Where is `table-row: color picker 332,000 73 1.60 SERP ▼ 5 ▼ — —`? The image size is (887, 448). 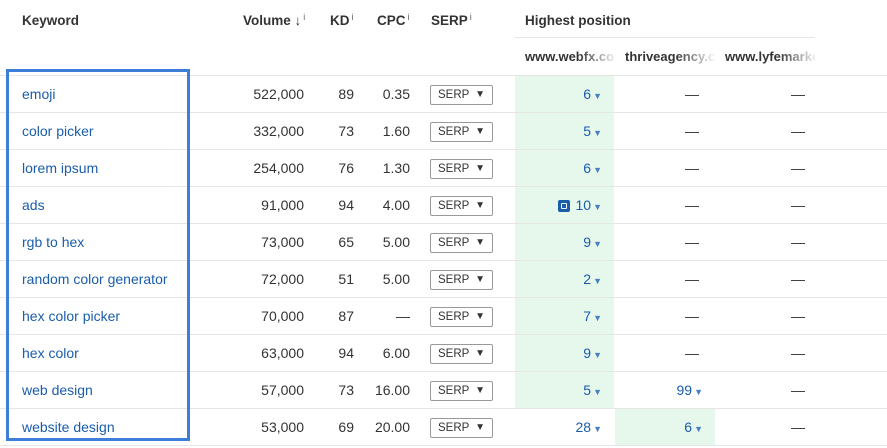
table-row: color picker 332,000 73 1.60 SERP ▼ 5 ▼ — — is located at coordinates (443, 131).